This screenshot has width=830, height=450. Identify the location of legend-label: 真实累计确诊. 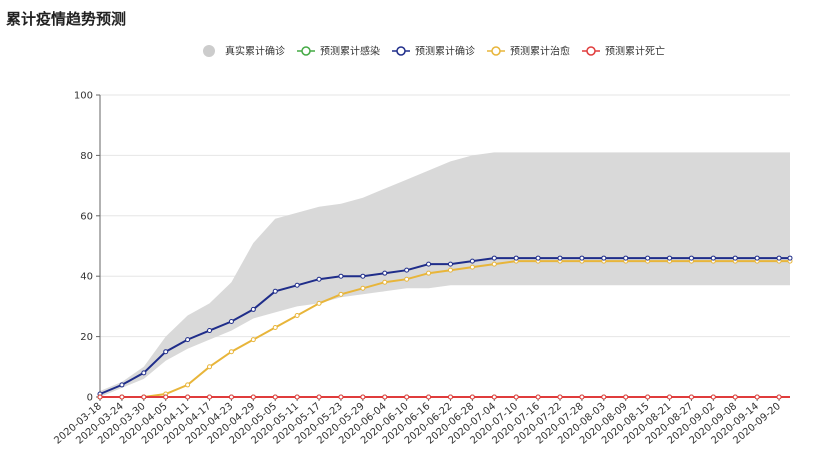
(255, 51).